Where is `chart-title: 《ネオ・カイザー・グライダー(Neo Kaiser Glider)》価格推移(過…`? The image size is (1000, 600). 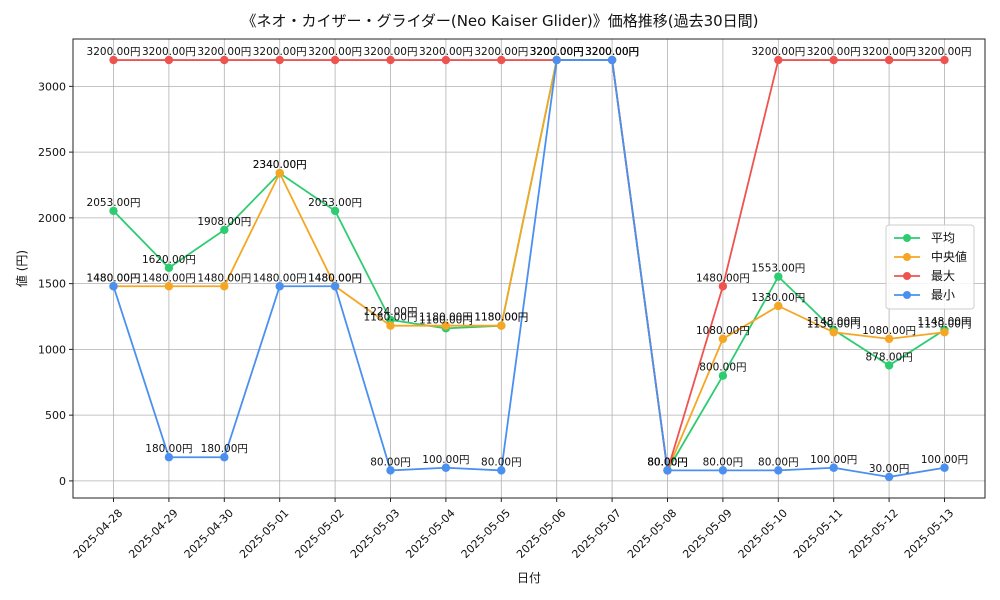 chart-title: 《ネオ・カイザー・グライダー(Neo Kaiser Glider)》価格推移(過… is located at coordinates (500, 21).